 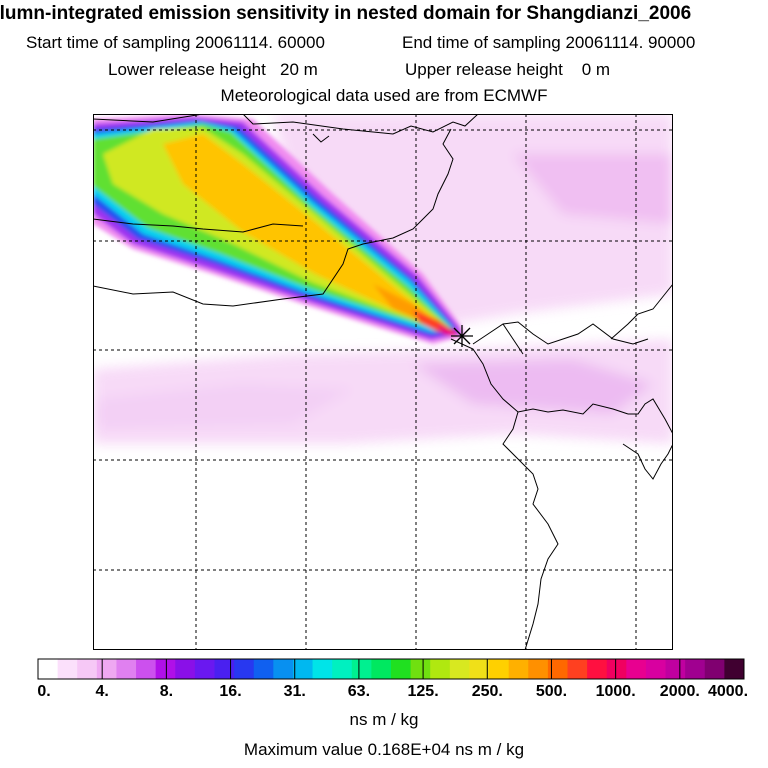 I want to click on end-time-label: End time of sampling 20061114. 90000, so click(x=549, y=42).